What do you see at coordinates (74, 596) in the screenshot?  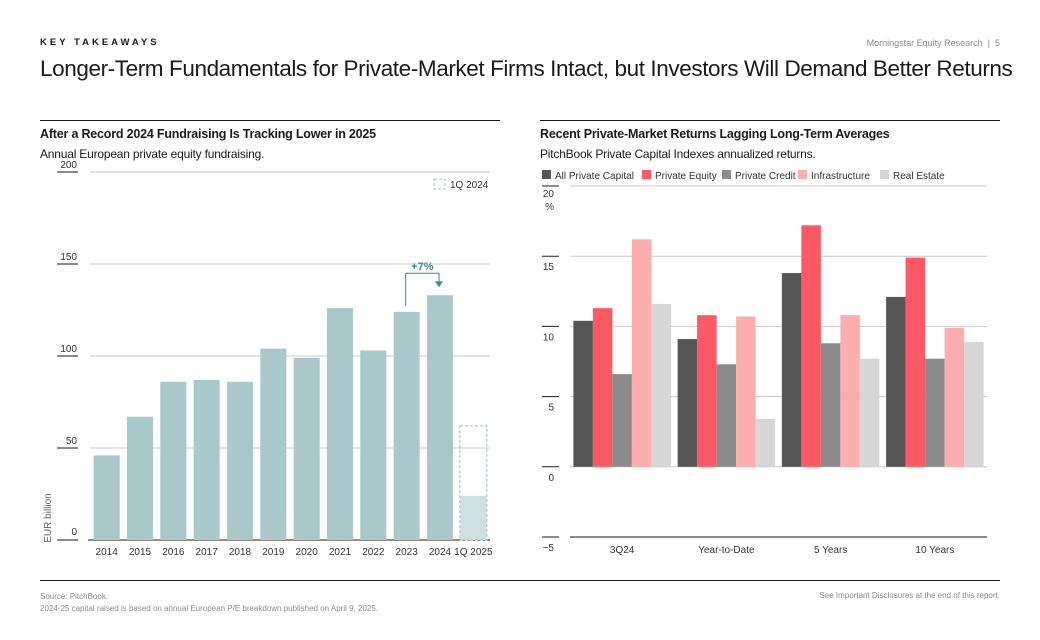 I see `source-line: Source: PitchBook.` at bounding box center [74, 596].